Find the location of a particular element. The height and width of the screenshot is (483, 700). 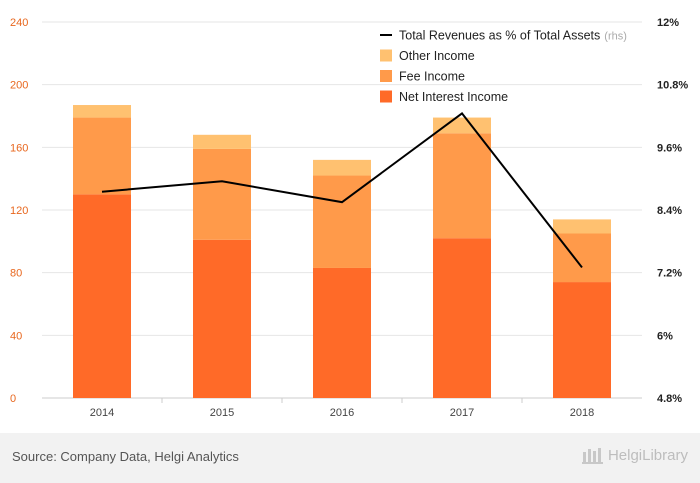

x-tick-label: 2018 is located at coordinates (582, 413).